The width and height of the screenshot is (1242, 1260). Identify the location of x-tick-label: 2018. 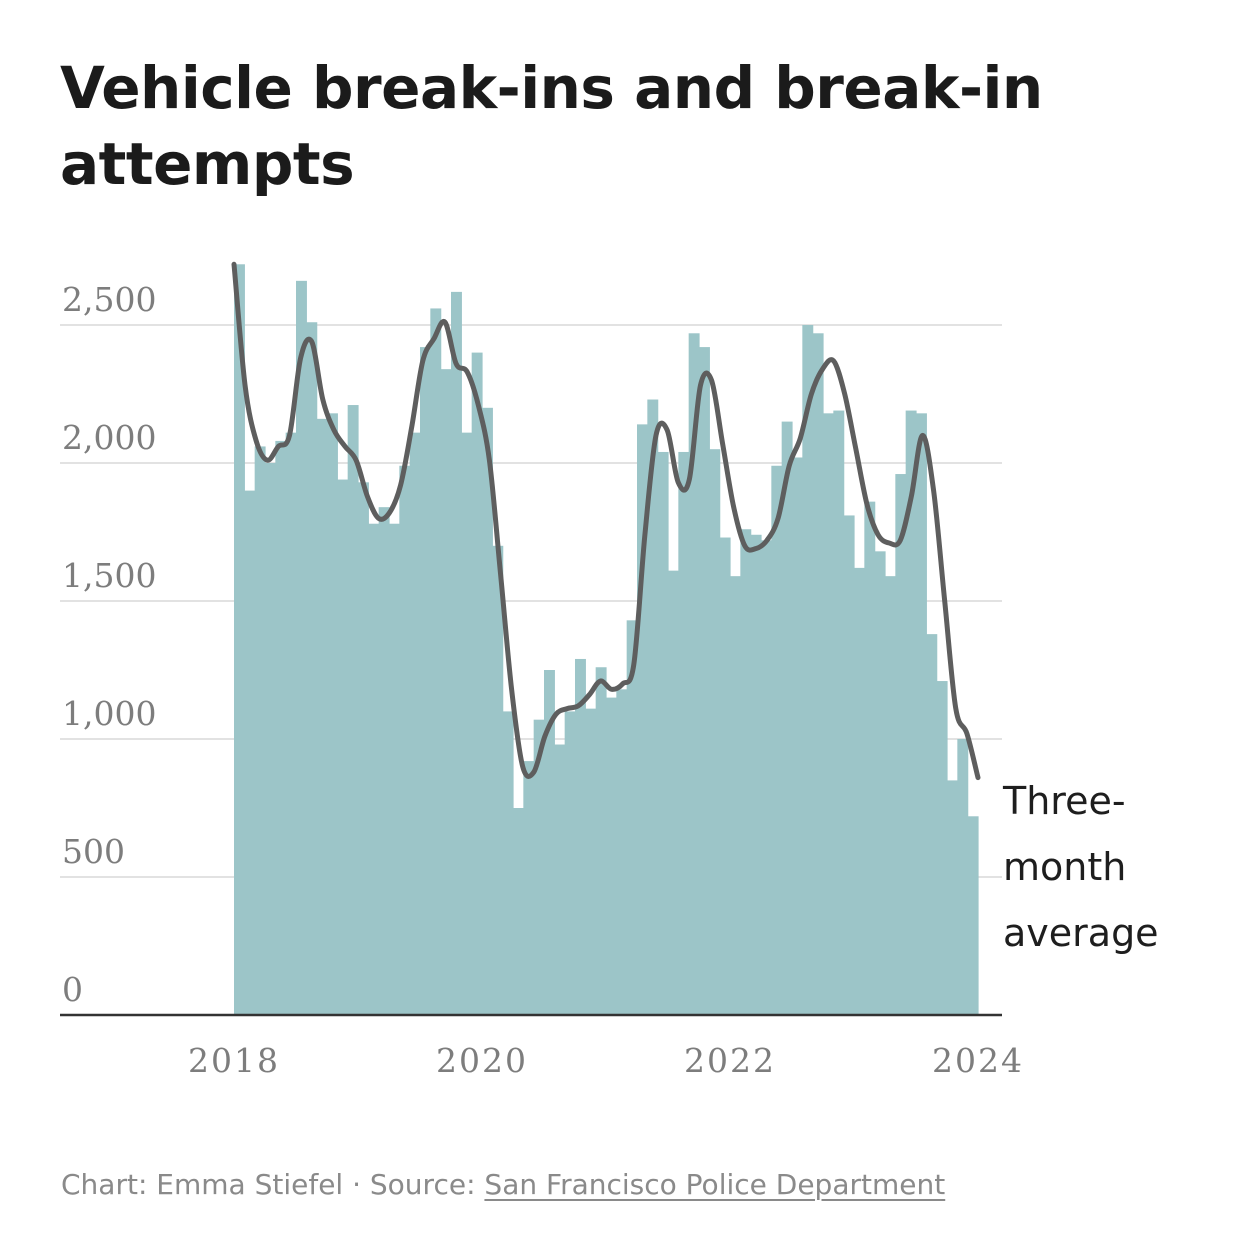
(234, 1060).